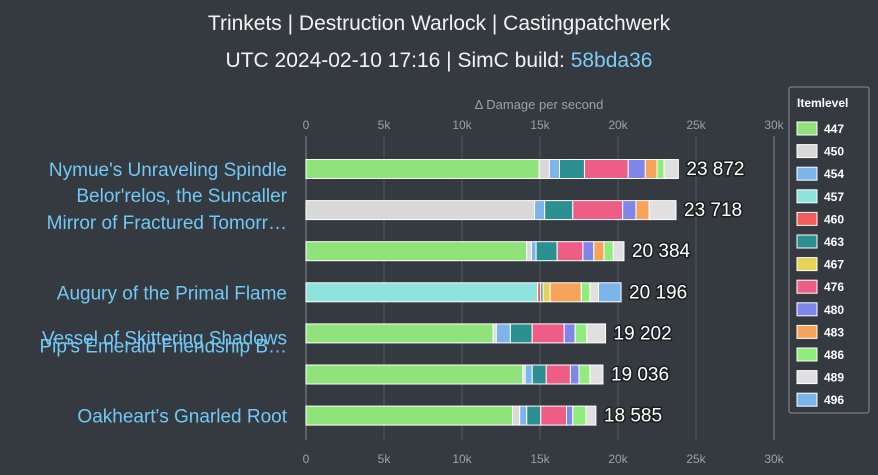  What do you see at coordinates (643, 333) in the screenshot?
I see `bar-total-label: 19 202` at bounding box center [643, 333].